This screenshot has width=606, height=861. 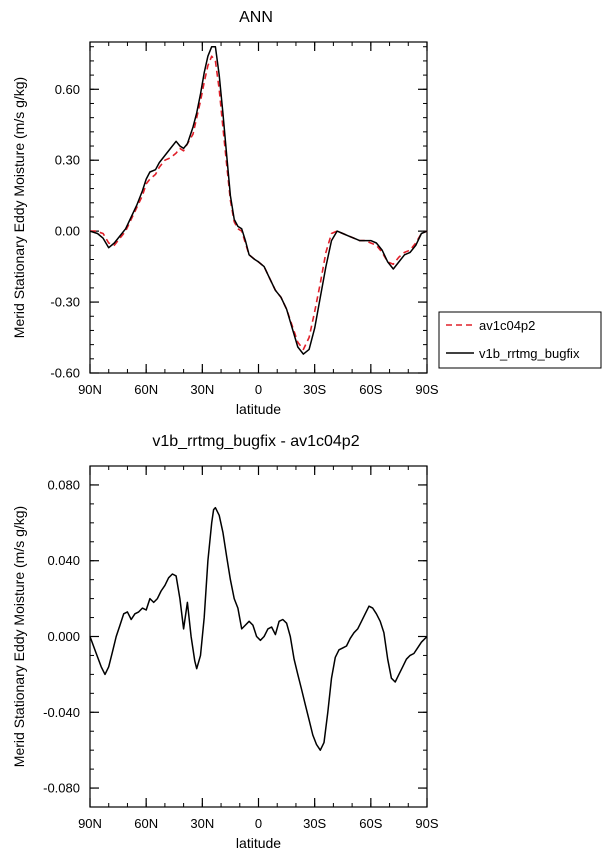 What do you see at coordinates (255, 441) in the screenshot?
I see `bottom-plot-title: v1b_rrtmg_bugfix - av1c04p2` at bounding box center [255, 441].